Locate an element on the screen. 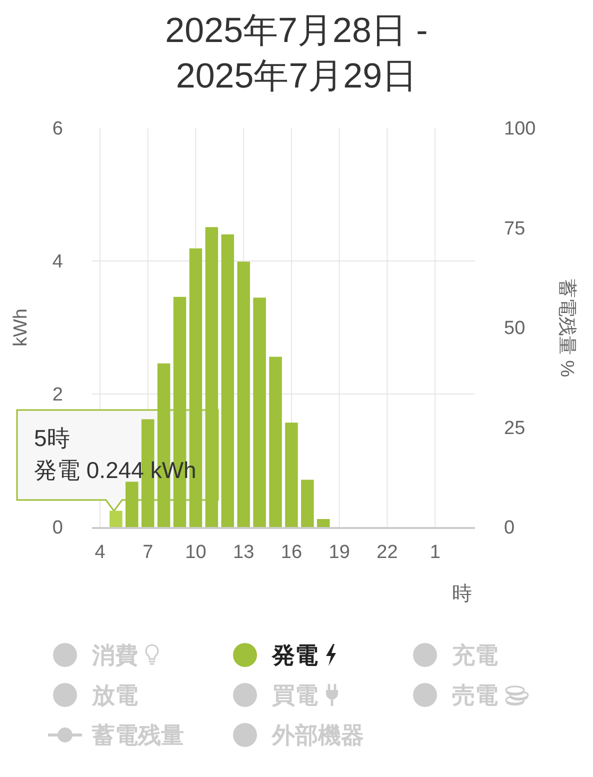 The height and width of the screenshot is (777, 593). y-tick-label: 2 is located at coordinates (57, 395).